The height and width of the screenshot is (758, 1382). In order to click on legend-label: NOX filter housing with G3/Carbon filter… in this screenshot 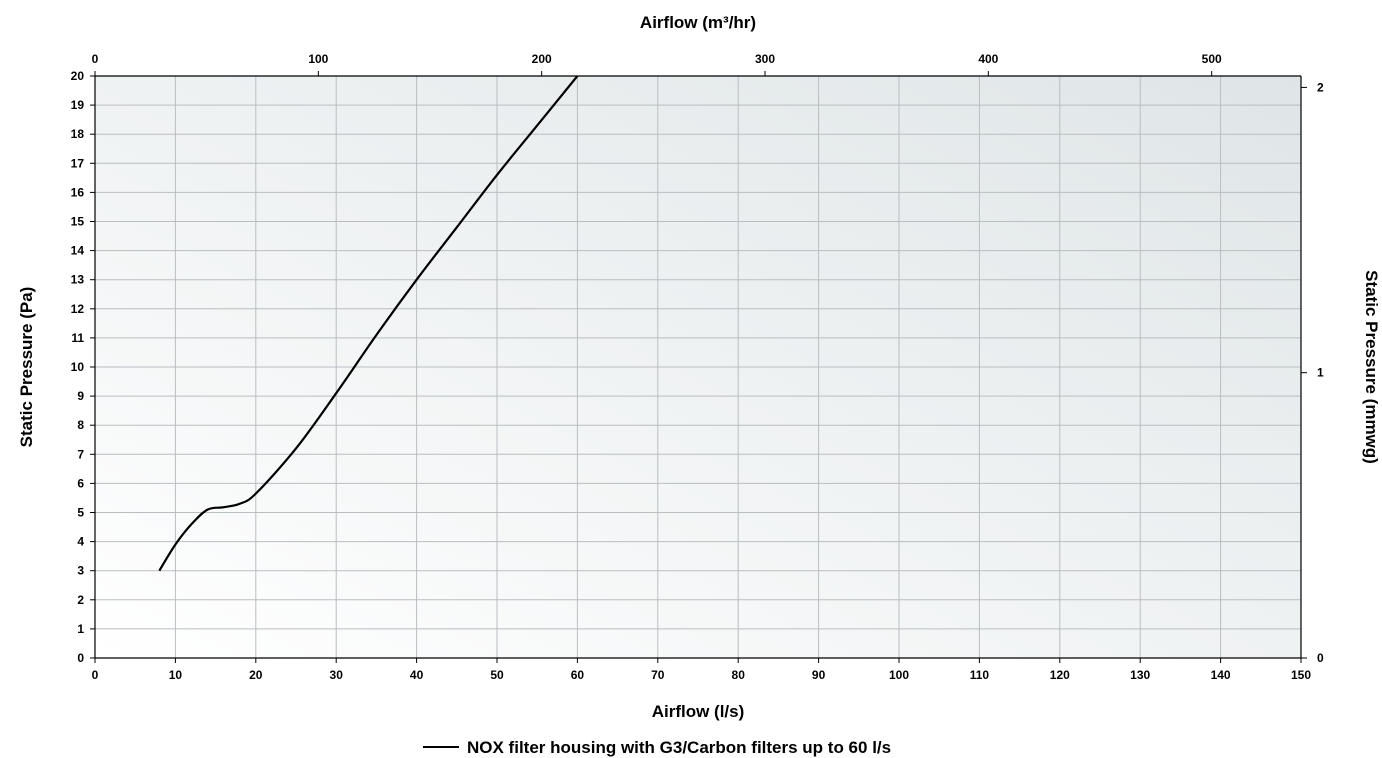, I will do `click(679, 747)`.